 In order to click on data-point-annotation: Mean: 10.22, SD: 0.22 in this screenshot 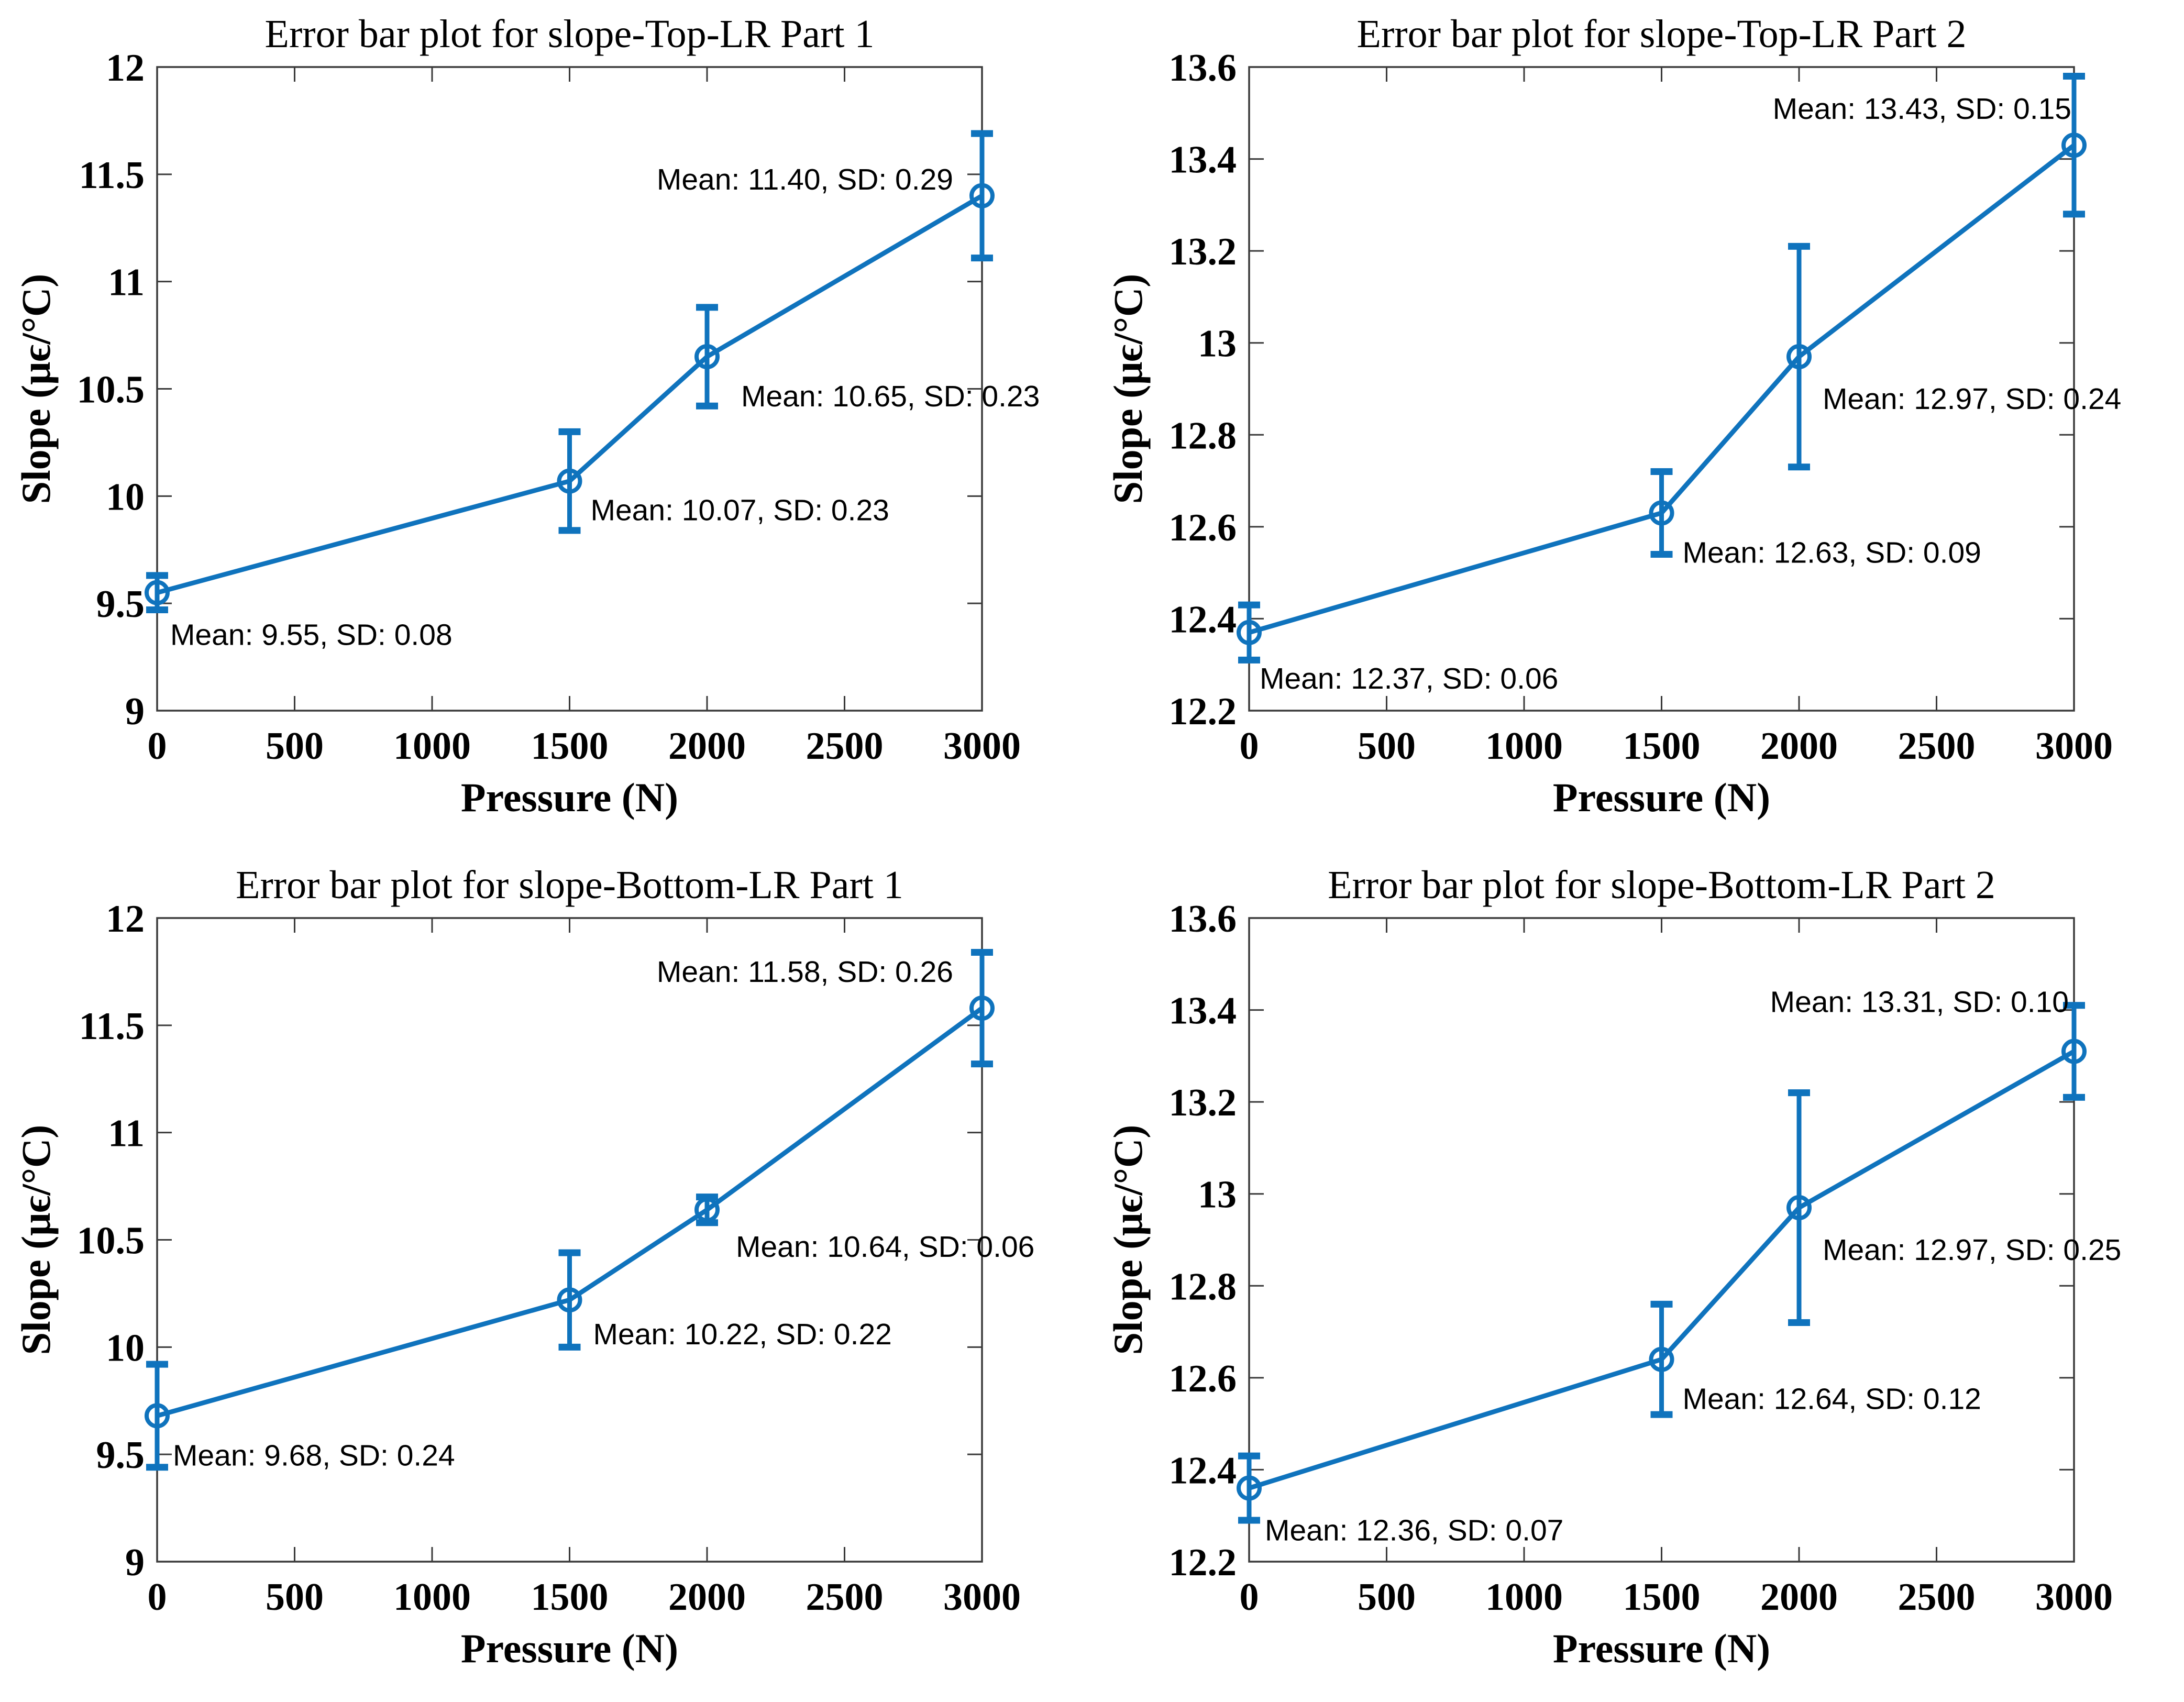, I will do `click(743, 1335)`.